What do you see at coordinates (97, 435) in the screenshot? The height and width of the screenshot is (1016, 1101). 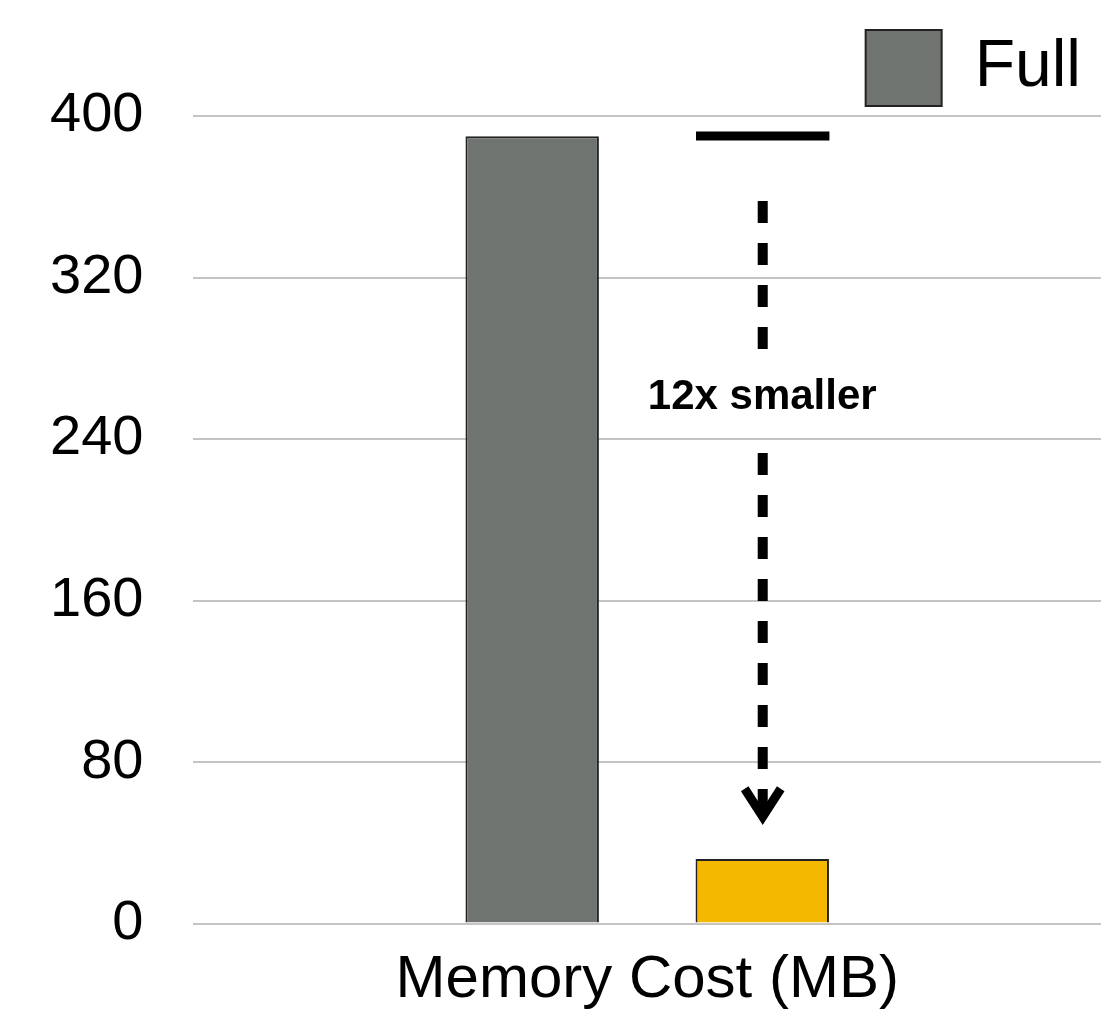 I see `y-tick-label: 240` at bounding box center [97, 435].